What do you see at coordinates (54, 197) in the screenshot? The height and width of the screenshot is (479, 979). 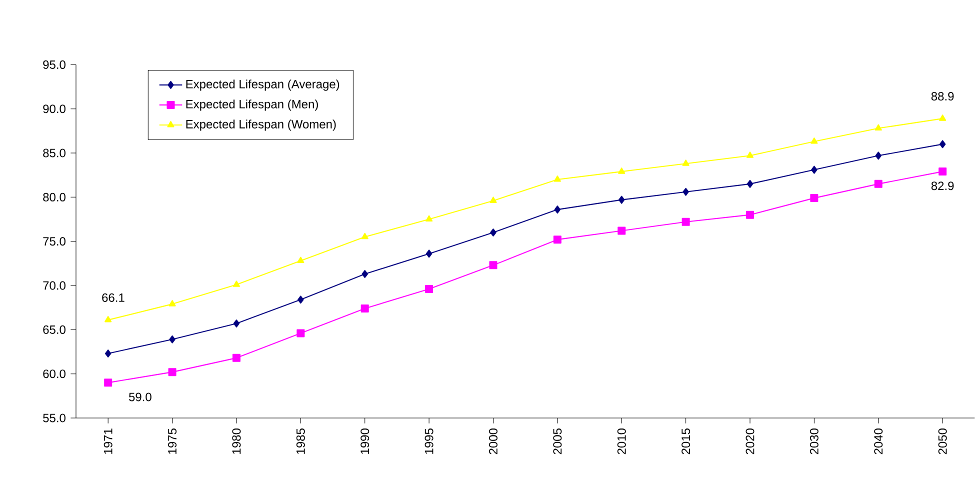 I see `y-tick-label: 80.0` at bounding box center [54, 197].